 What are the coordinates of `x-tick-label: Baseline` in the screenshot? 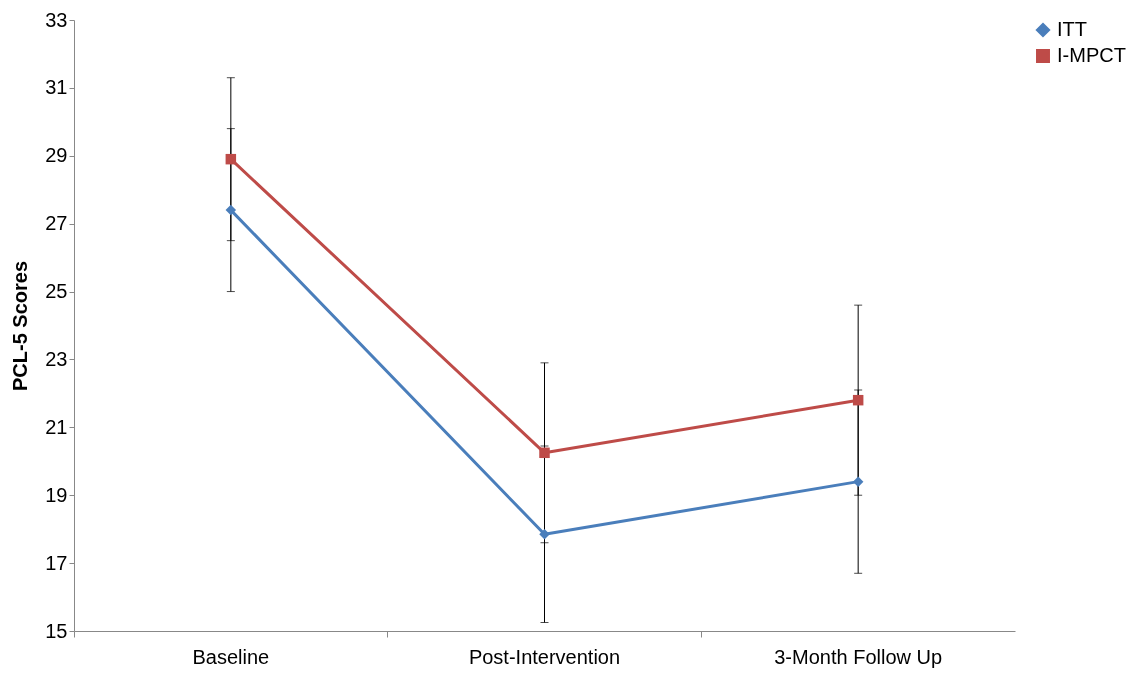 It's located at (231, 656).